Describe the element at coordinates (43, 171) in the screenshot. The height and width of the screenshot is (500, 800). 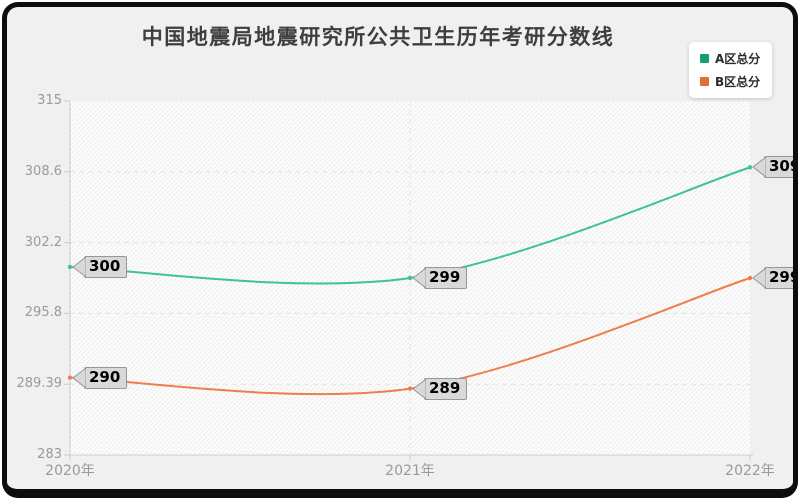
I see `y-axis-label: 308.6` at that location.